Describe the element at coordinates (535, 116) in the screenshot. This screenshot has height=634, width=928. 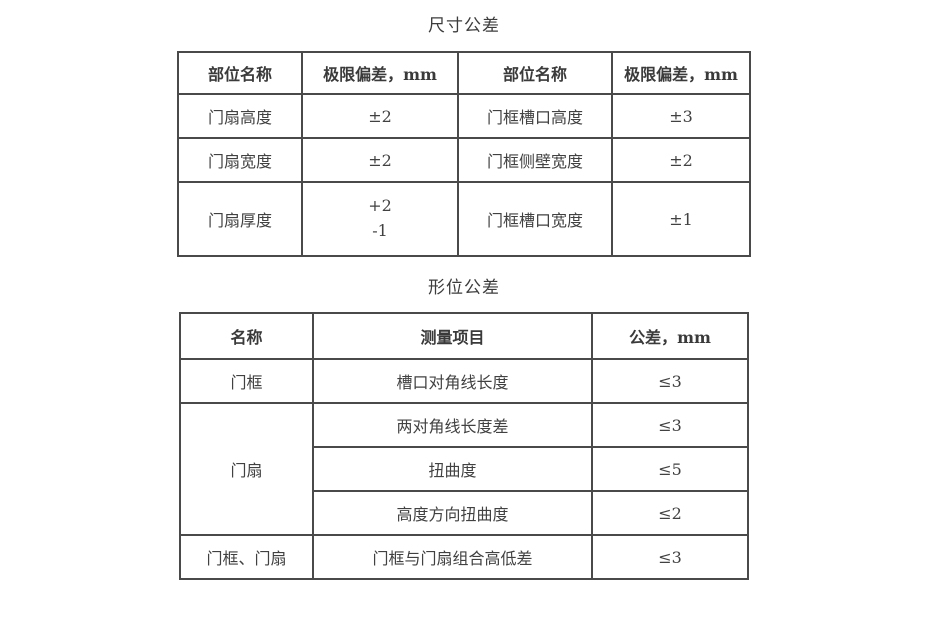
I see `cell-part-name: 门框槽口高度` at that location.